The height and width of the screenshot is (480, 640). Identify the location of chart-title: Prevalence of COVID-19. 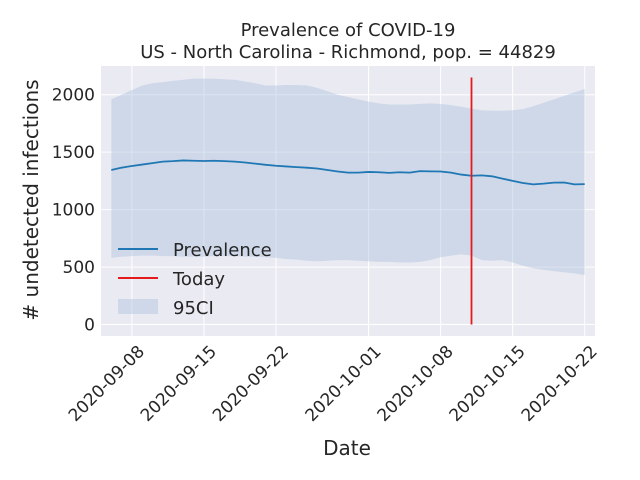
(348, 30).